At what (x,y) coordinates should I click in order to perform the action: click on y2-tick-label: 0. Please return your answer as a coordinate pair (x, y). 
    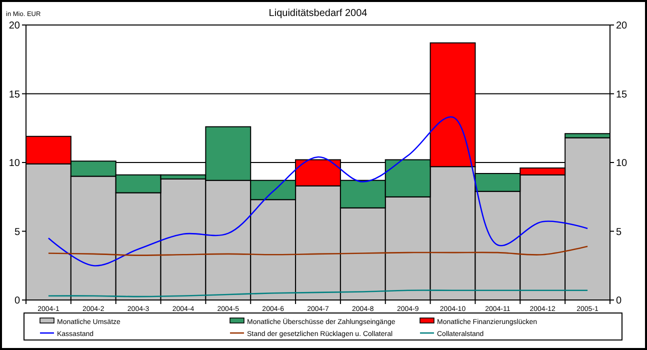
    Looking at the image, I should click on (619, 301).